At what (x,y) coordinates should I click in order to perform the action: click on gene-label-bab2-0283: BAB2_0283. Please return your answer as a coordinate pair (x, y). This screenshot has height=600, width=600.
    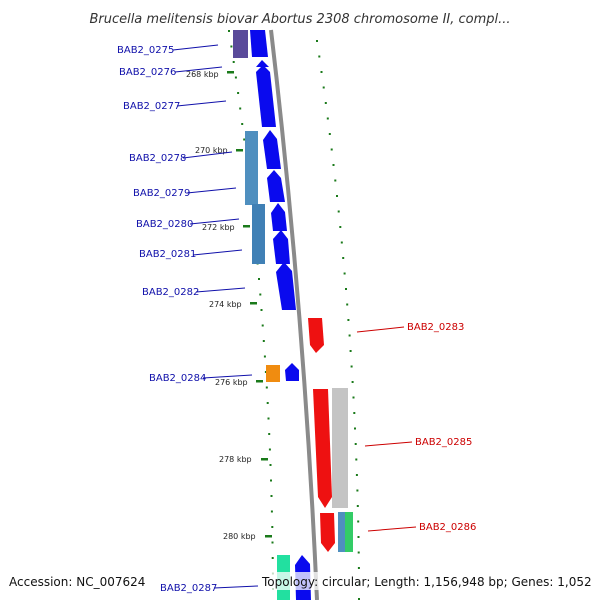
    Looking at the image, I should click on (435, 327).